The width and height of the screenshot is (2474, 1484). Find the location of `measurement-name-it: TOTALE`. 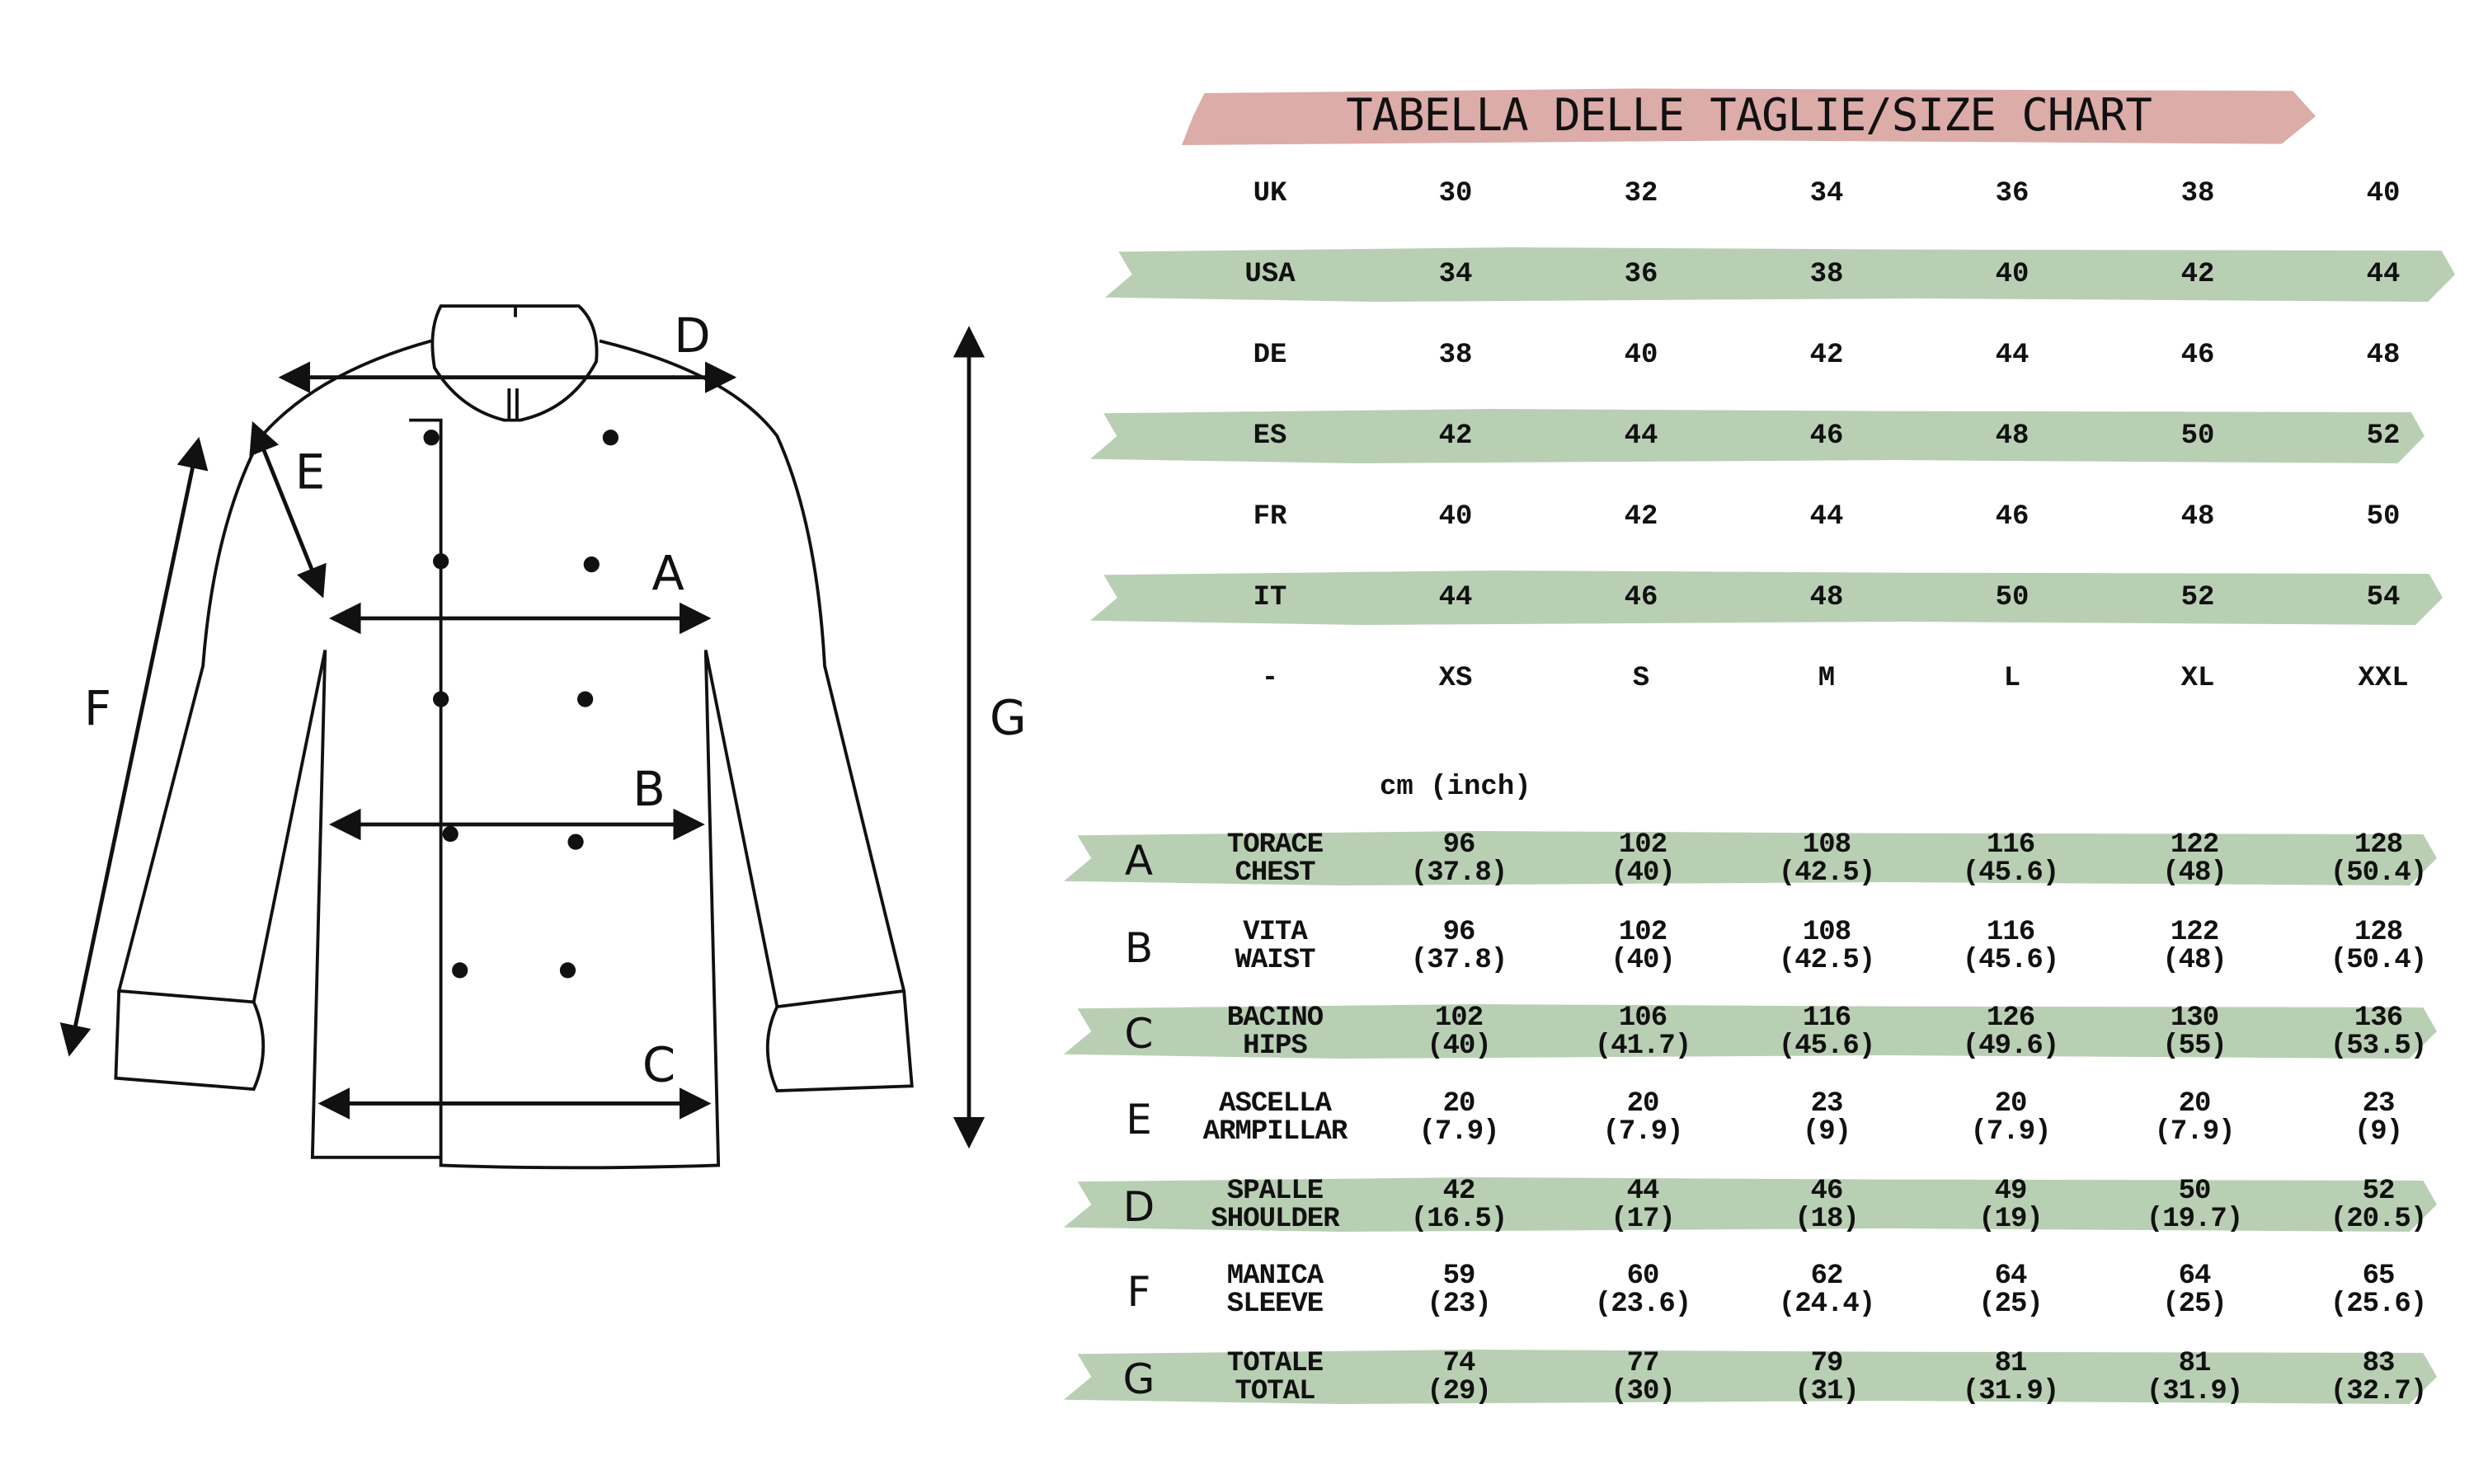

measurement-name-it: TOTALE is located at coordinates (1275, 1363).